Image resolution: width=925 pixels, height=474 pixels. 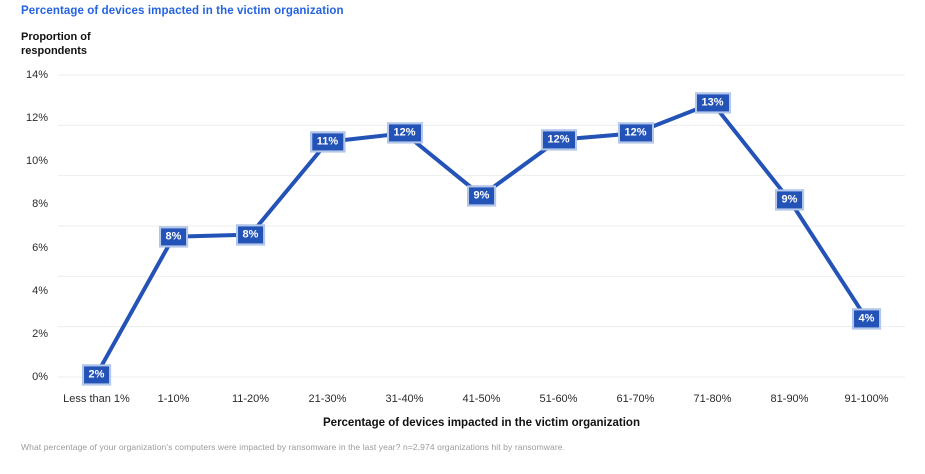 What do you see at coordinates (36, 75) in the screenshot?
I see `y-tick-label: 14%` at bounding box center [36, 75].